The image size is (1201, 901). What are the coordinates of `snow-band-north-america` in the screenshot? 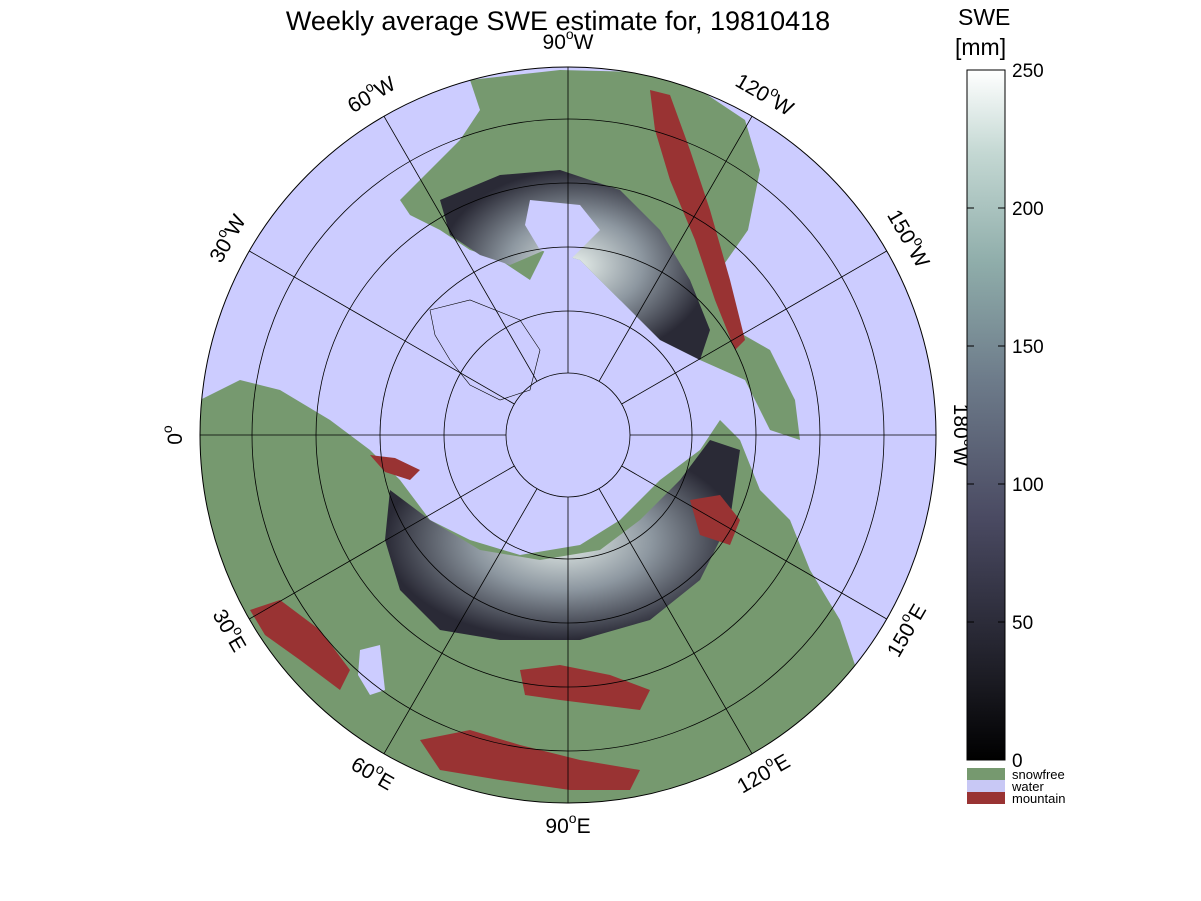 It's located at (575, 265).